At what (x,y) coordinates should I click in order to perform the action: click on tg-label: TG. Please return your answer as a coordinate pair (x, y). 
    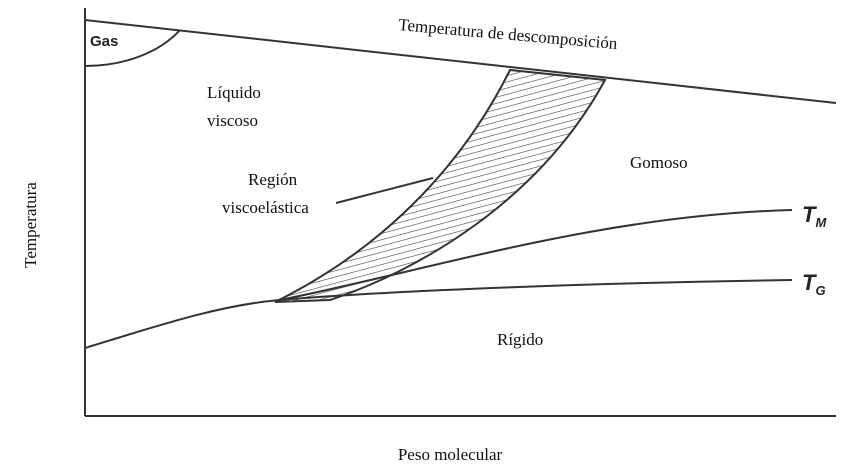
    Looking at the image, I should click on (814, 284).